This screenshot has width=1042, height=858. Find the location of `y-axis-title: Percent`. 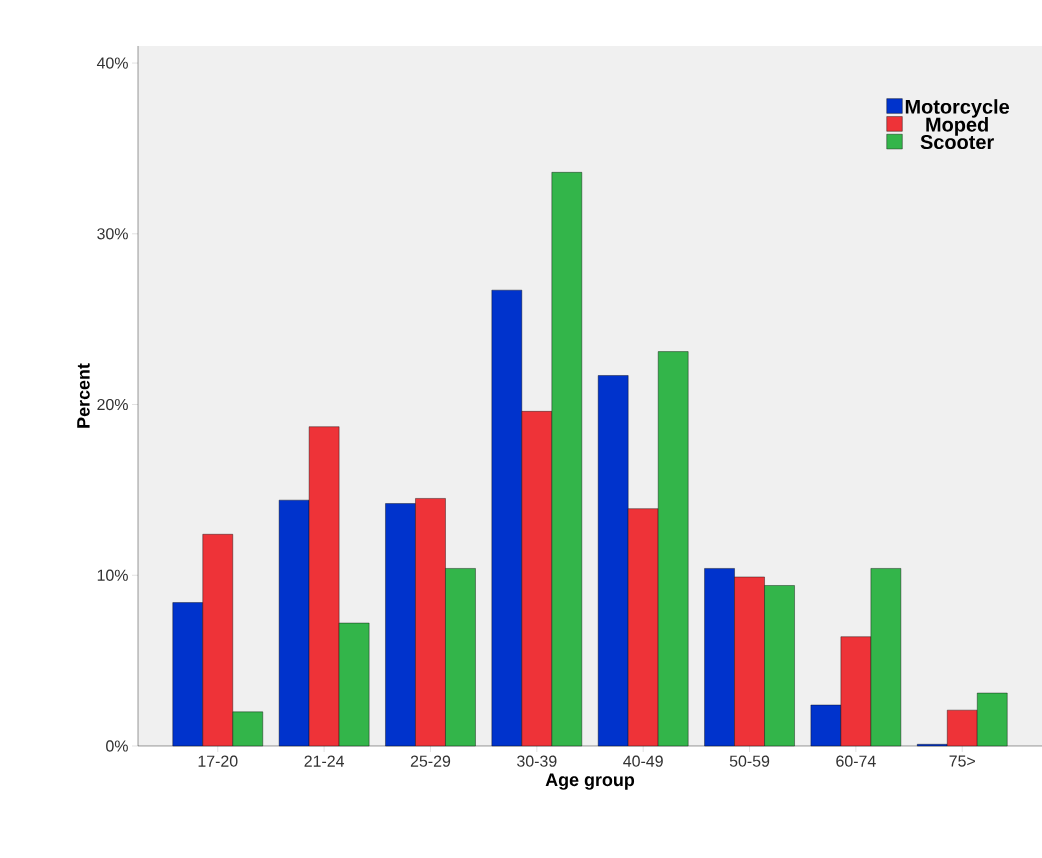

y-axis-title: Percent is located at coordinates (83, 395).